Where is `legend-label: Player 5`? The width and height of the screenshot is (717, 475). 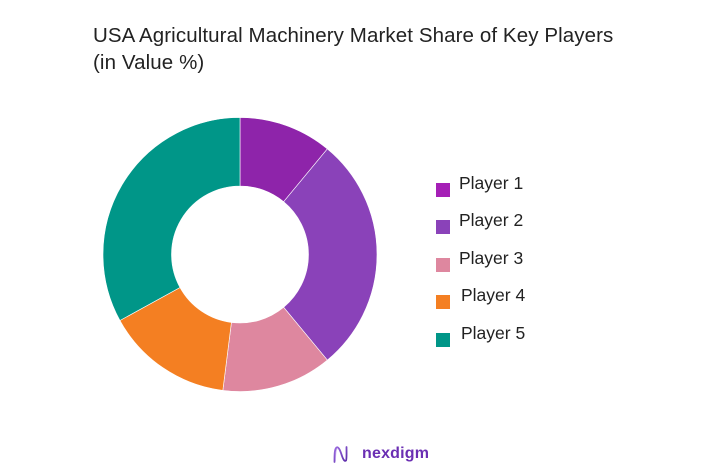
legend-label: Player 5 is located at coordinates (493, 332).